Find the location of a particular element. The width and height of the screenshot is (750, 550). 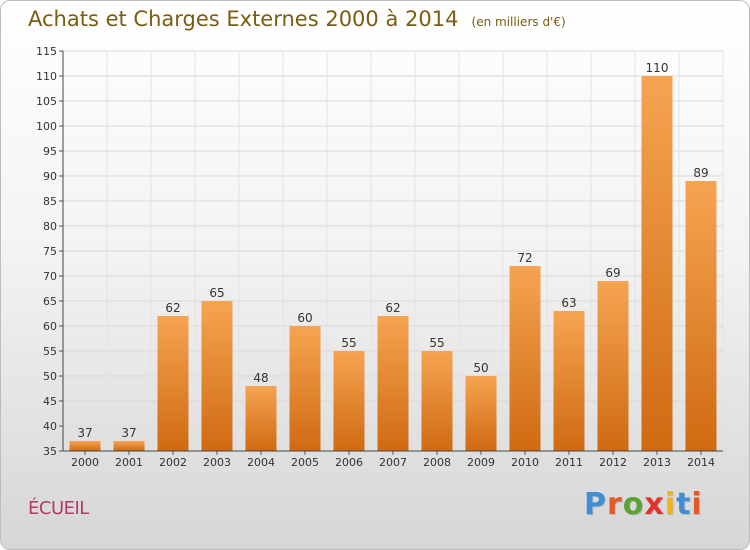

x-tick-label: 2006 is located at coordinates (349, 462).